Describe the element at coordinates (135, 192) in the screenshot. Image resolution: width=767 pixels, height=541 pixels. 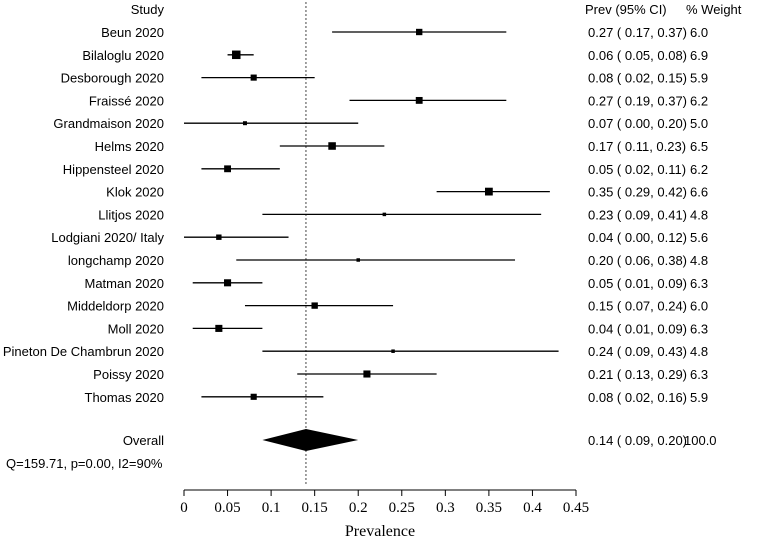
I see `study-label: Klok 2020` at that location.